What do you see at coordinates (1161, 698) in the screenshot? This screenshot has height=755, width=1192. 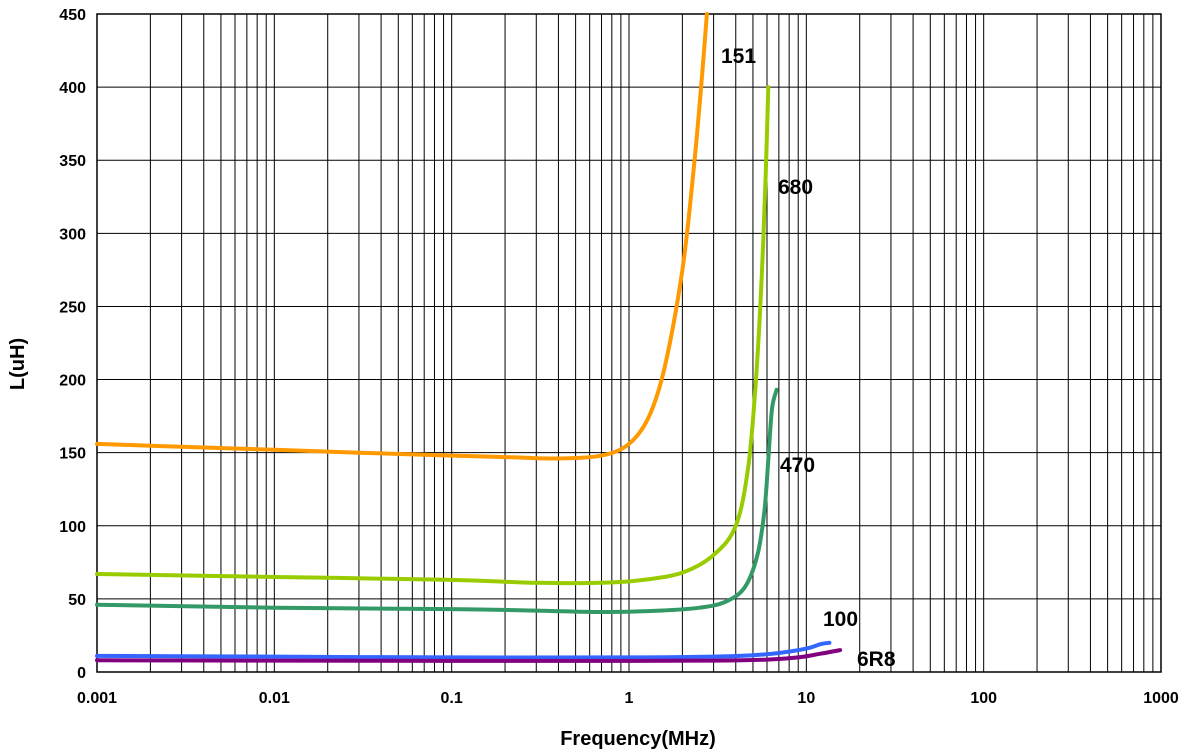 I see `x-tick-label: 1000` at bounding box center [1161, 698].